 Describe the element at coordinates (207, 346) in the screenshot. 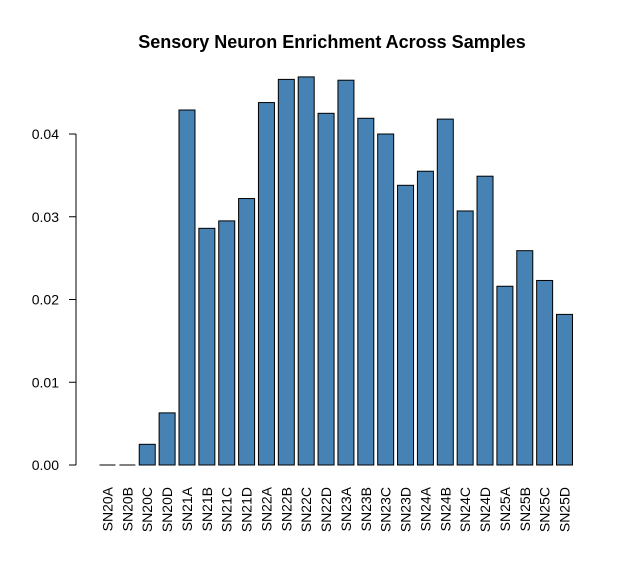

I see `bar-sn21b` at that location.